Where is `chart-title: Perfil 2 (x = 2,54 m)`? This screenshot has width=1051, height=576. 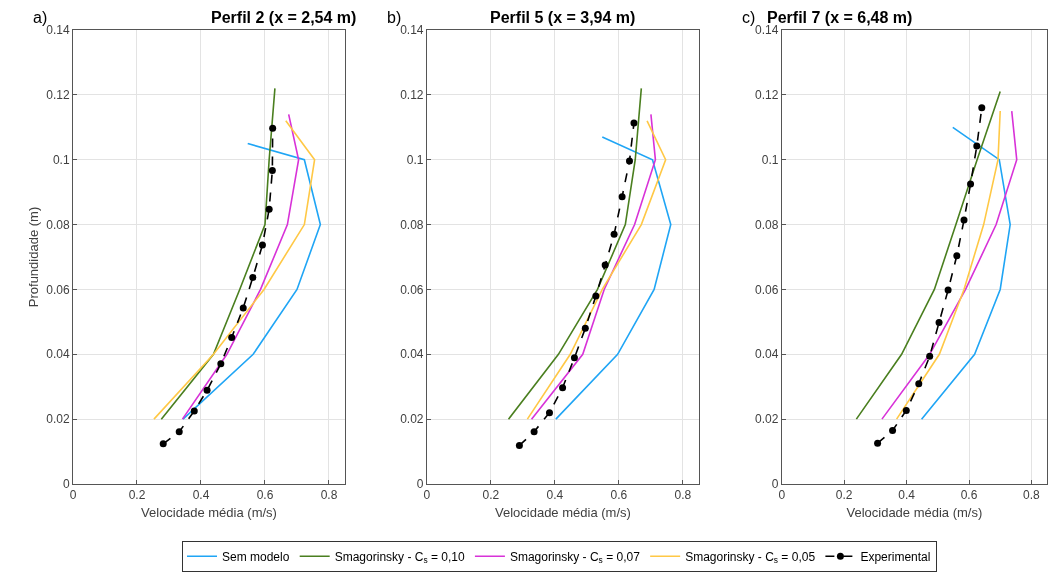 chart-title: Perfil 2 (x = 2,54 m) is located at coordinates (284, 17).